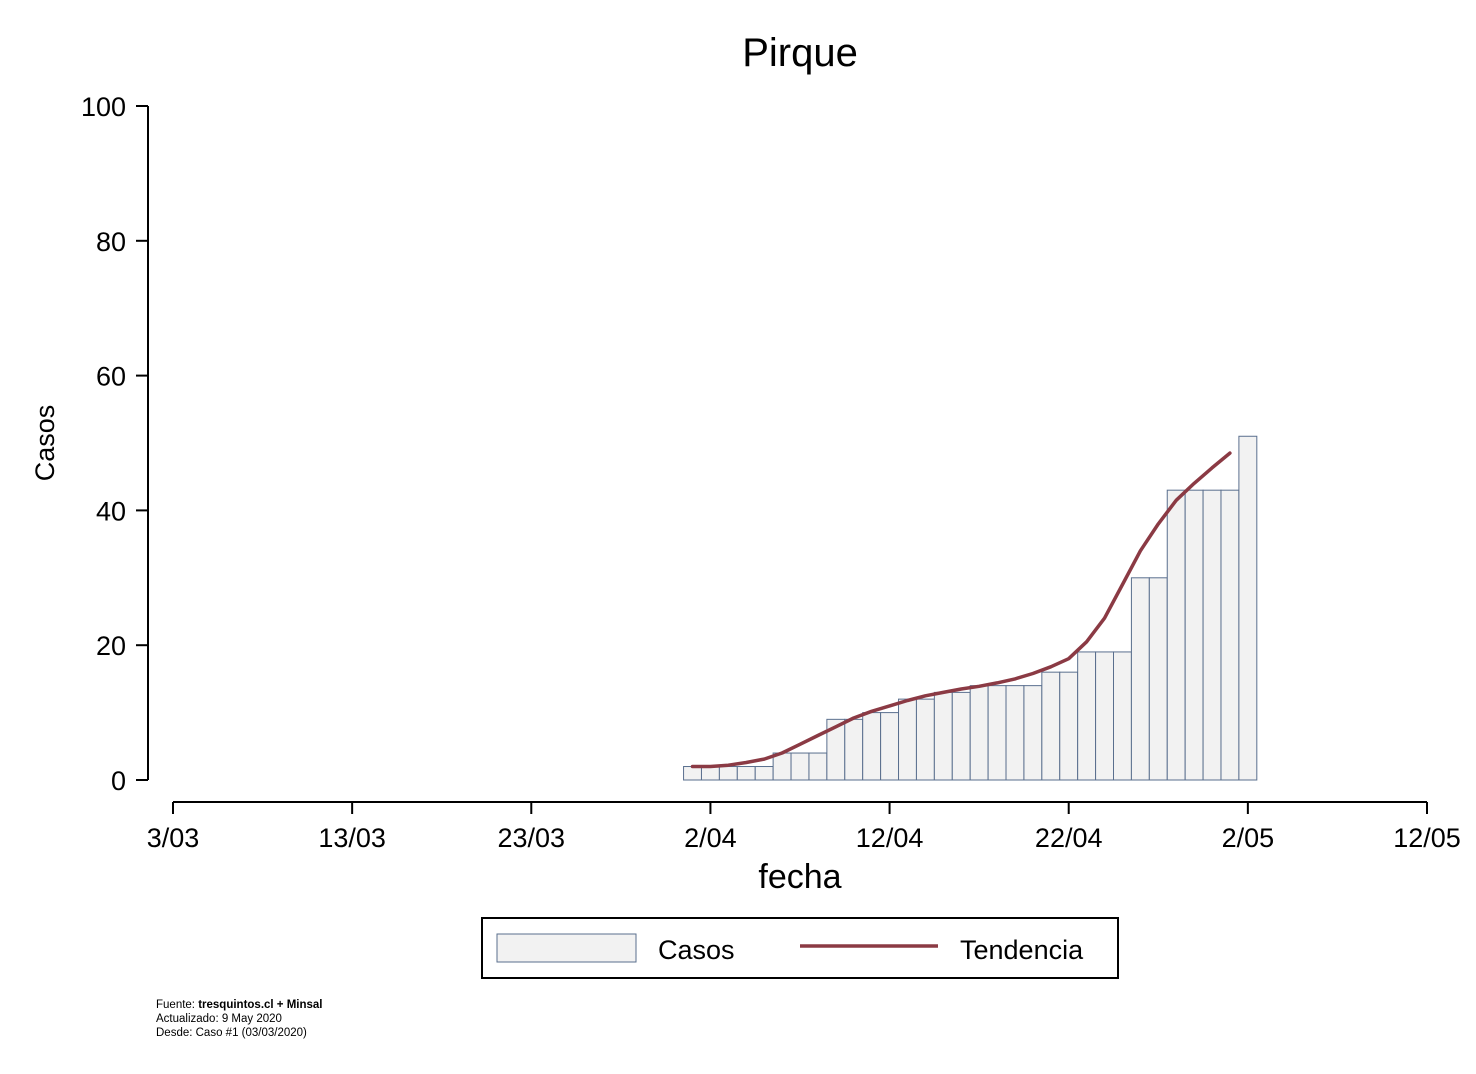  Describe the element at coordinates (1248, 838) in the screenshot. I see `x-tick-label: 2/05` at that location.